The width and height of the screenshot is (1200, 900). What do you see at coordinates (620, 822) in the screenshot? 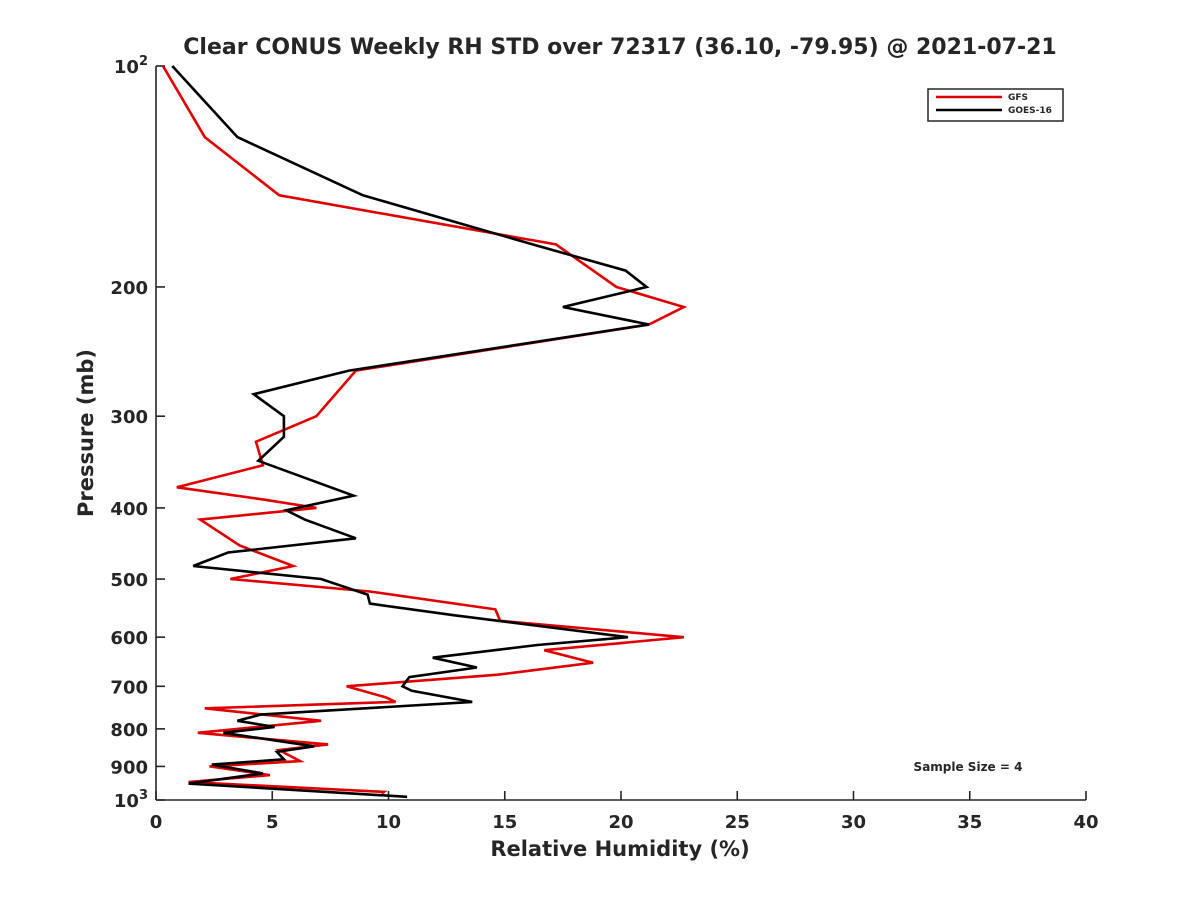
I see `x-tick-label: 20` at bounding box center [620, 822].